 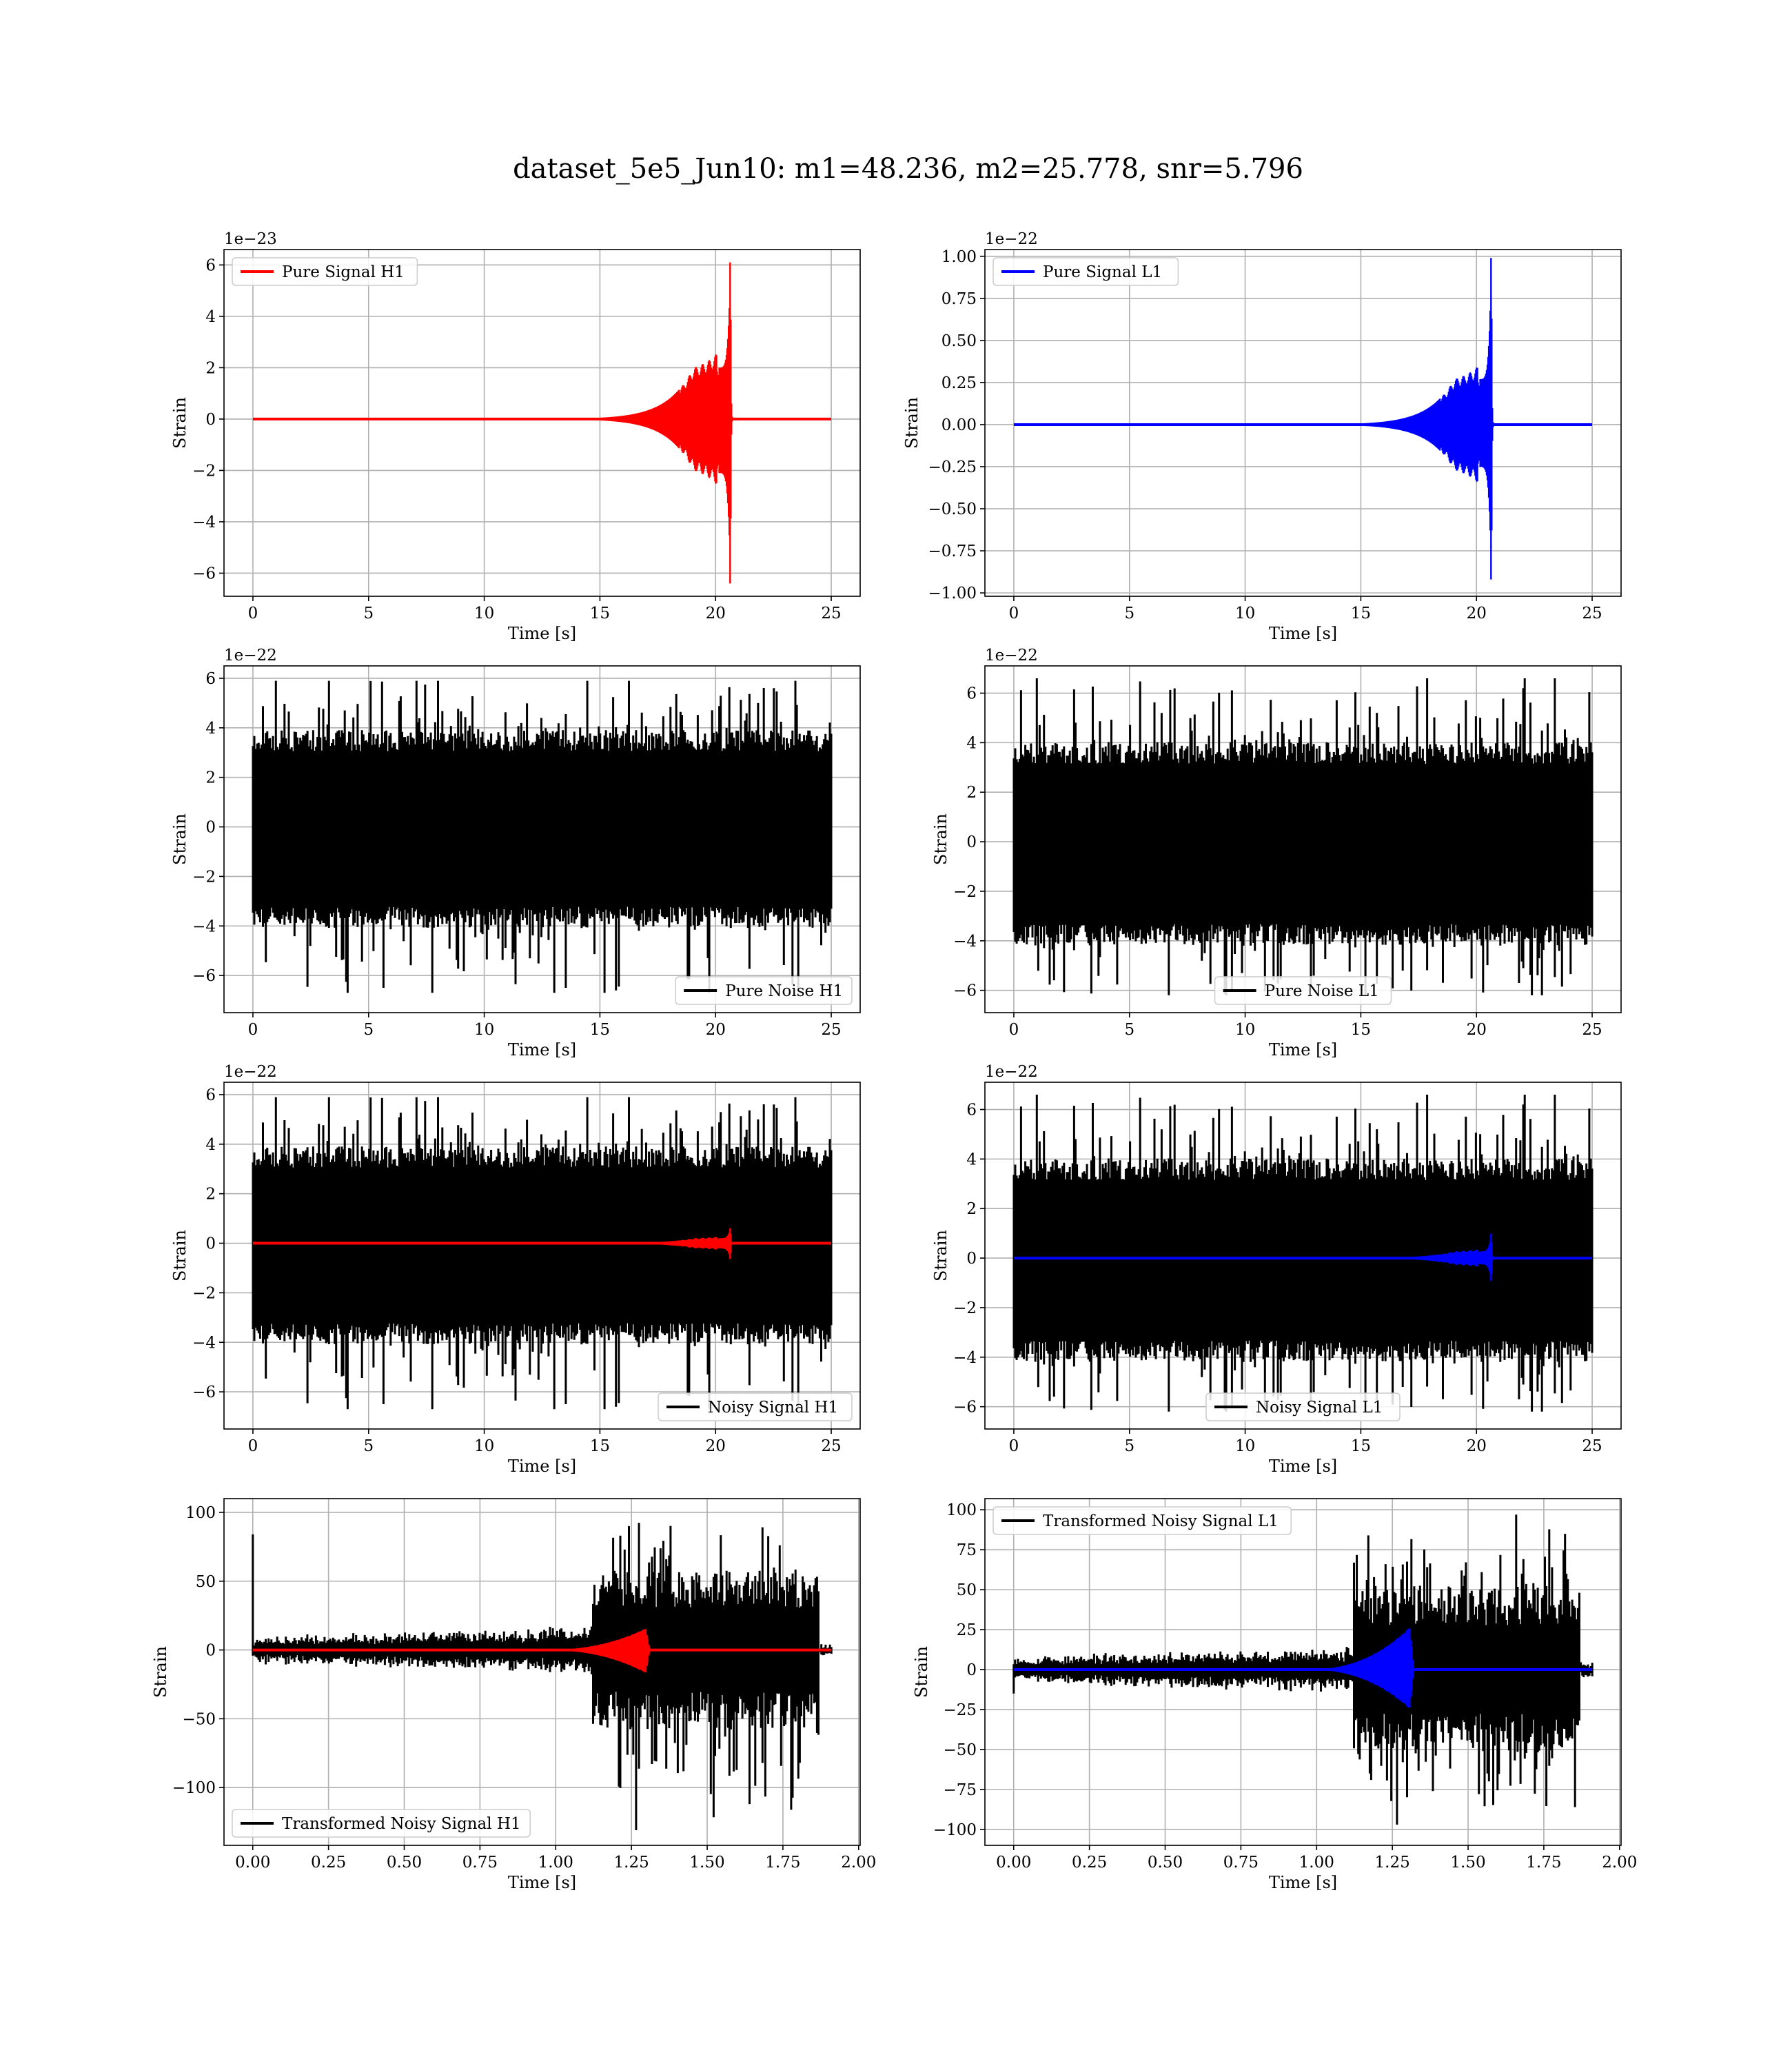 I want to click on y-tick-label: −25, so click(x=960, y=1710).